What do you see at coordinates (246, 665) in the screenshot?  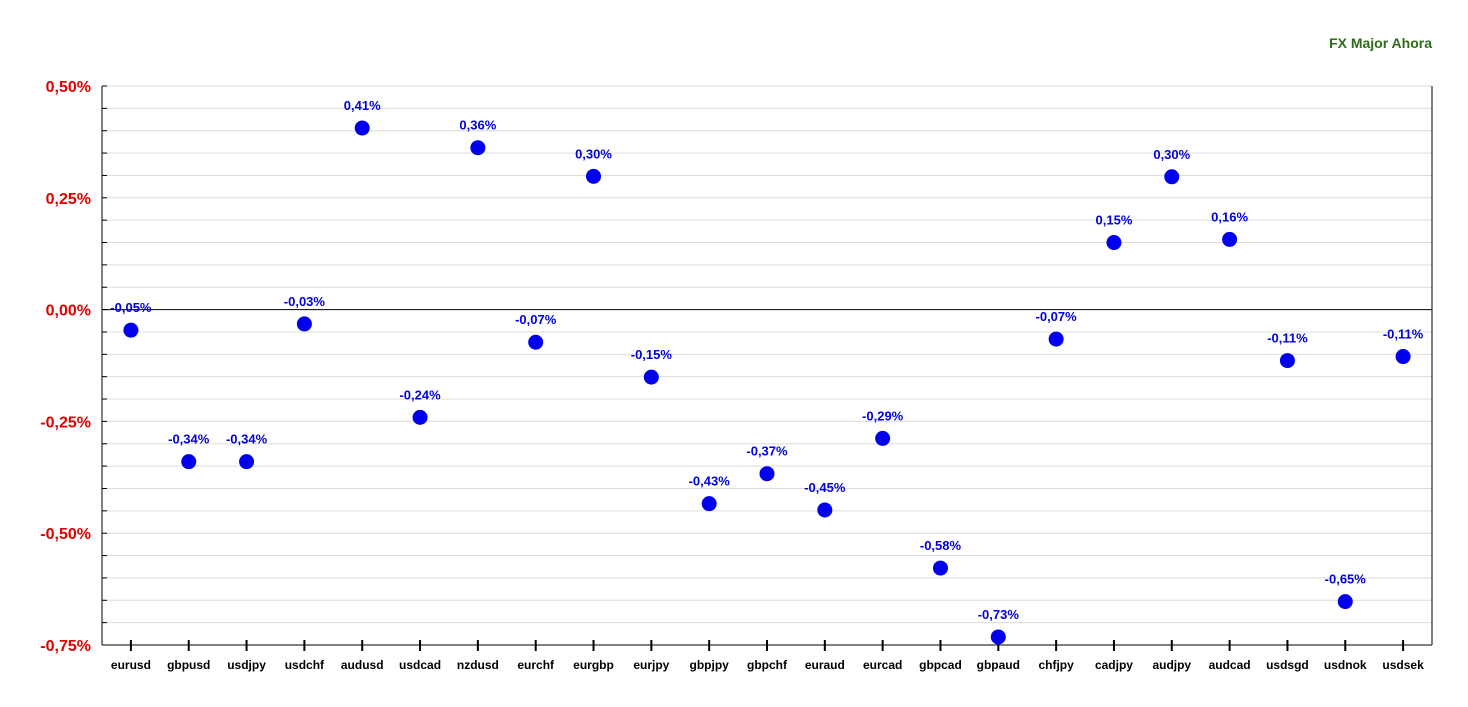 I see `x-tick-label: usdjpy` at bounding box center [246, 665].